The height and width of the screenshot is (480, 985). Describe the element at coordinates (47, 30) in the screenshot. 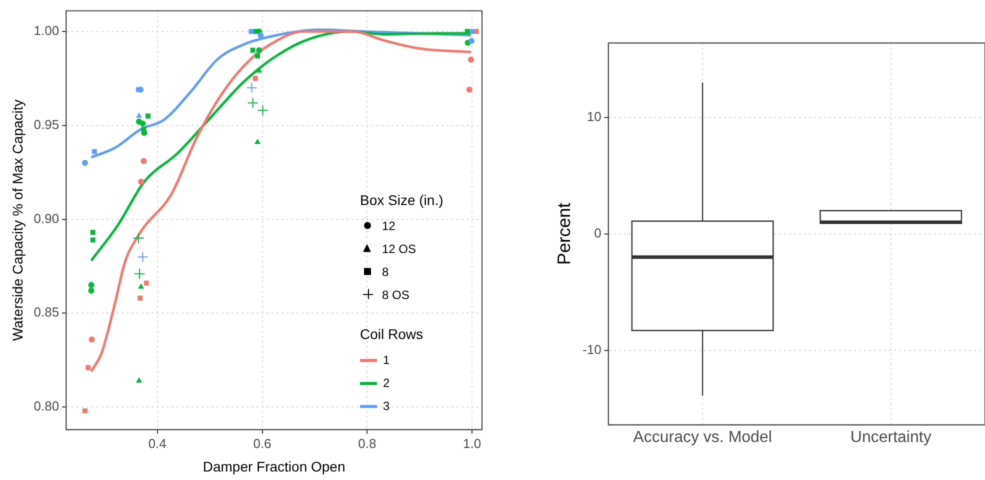

I see `y-tick-label: 1.00` at that location.